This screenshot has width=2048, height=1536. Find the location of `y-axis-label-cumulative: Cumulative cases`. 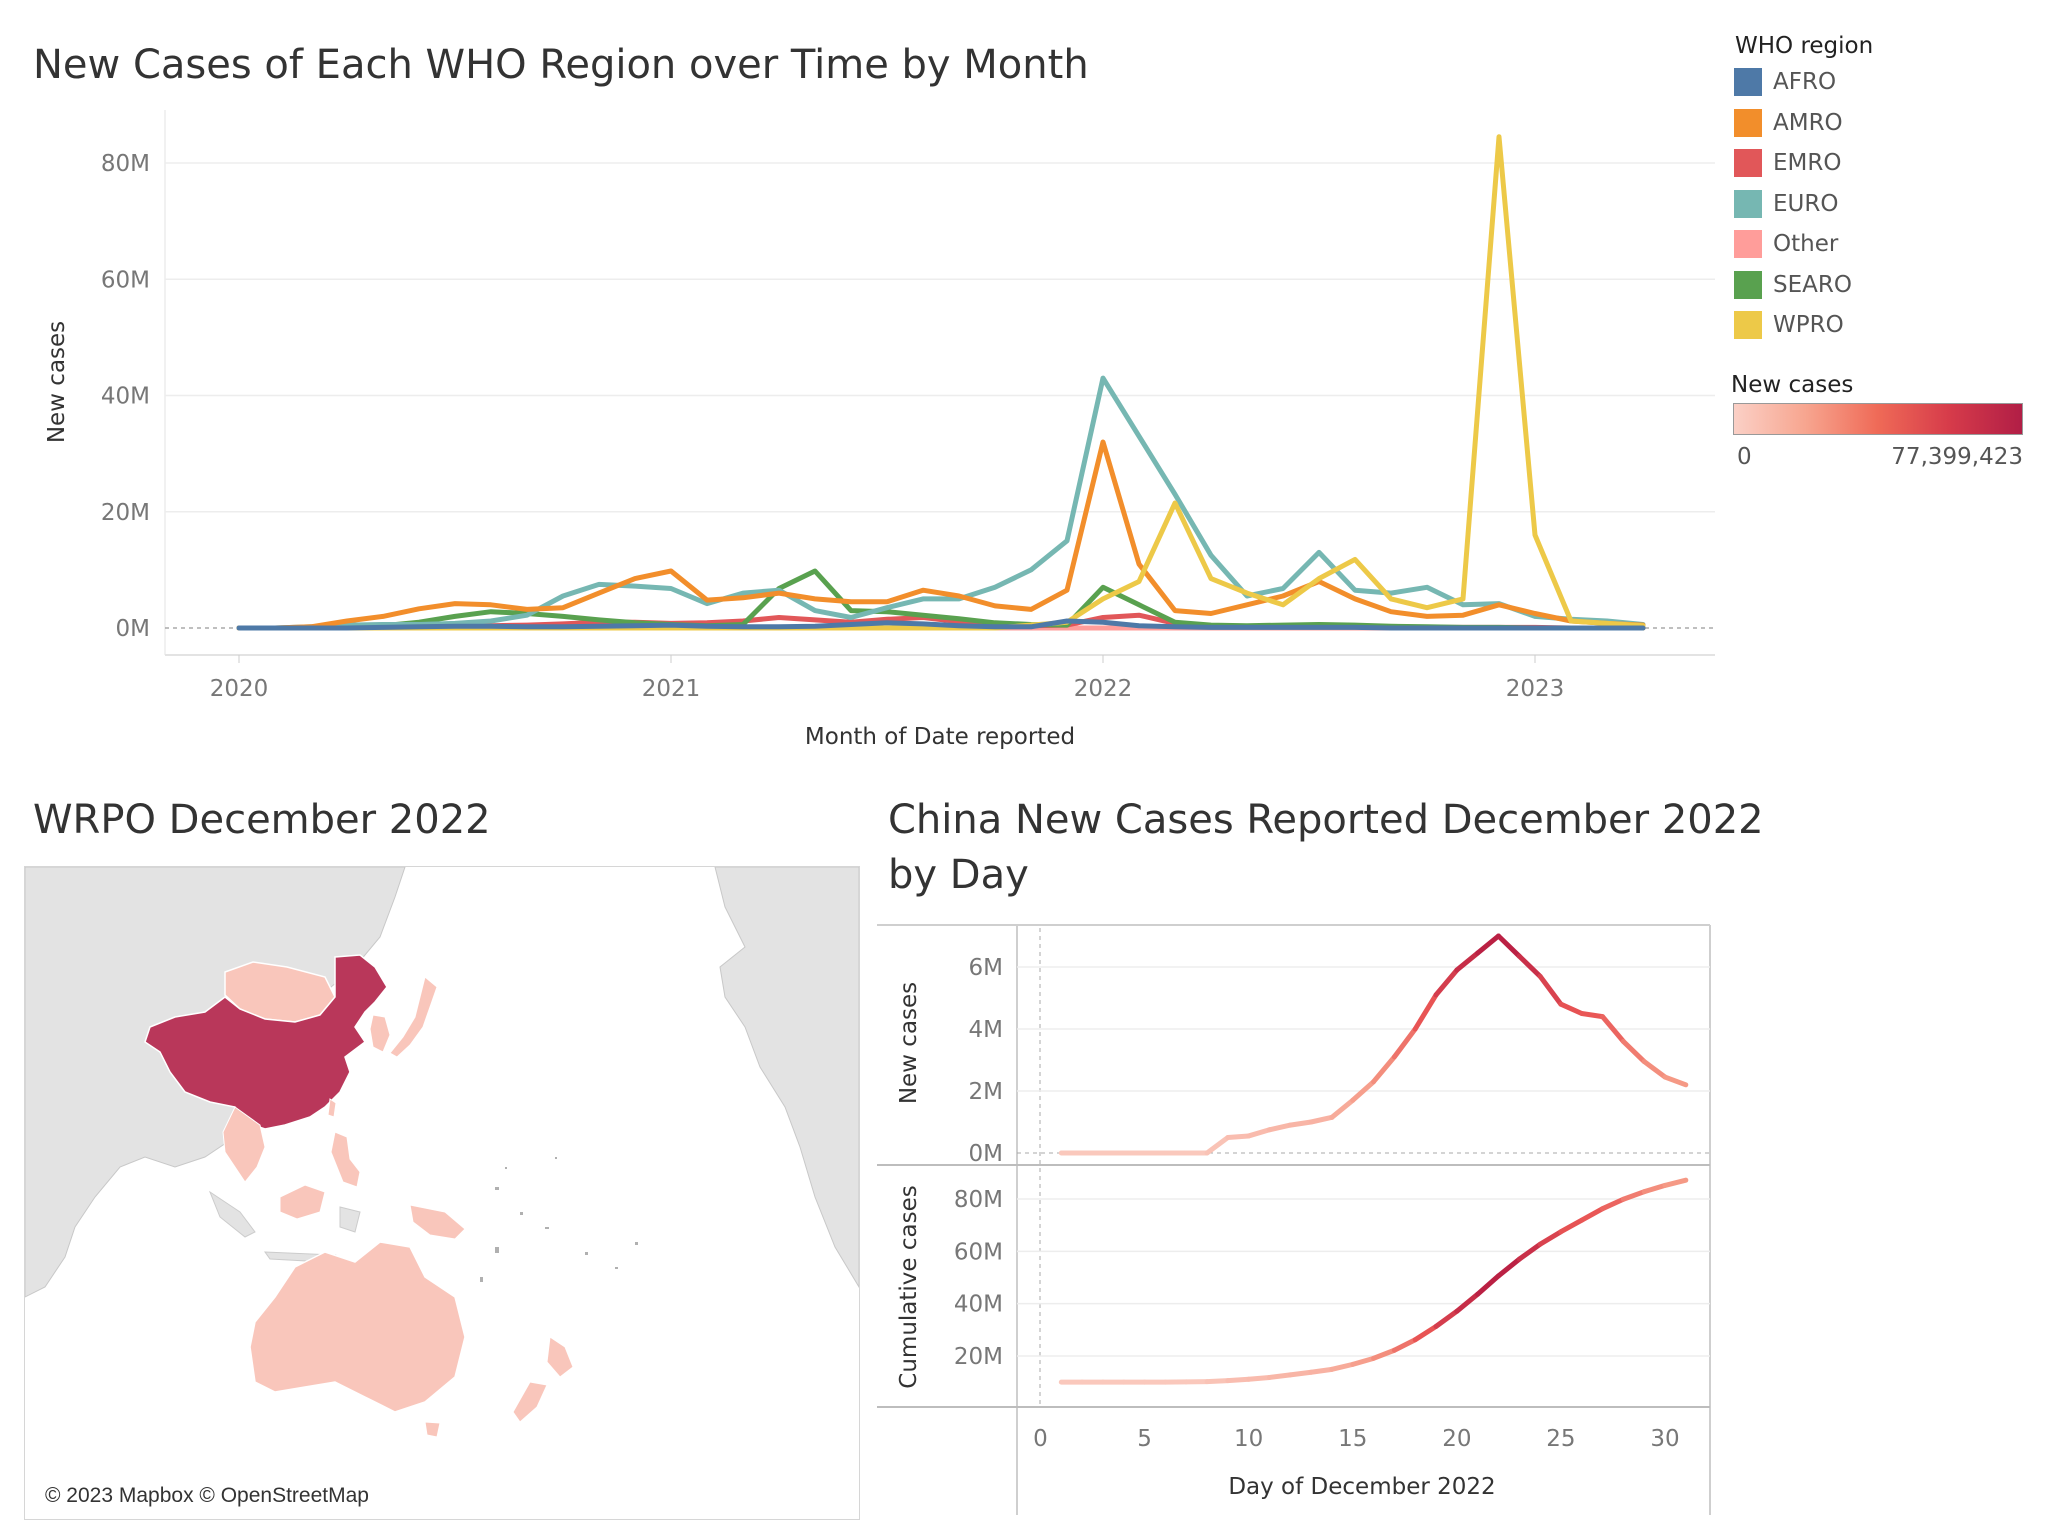

y-axis-label-cumulative: Cumulative cases is located at coordinates (909, 1286).